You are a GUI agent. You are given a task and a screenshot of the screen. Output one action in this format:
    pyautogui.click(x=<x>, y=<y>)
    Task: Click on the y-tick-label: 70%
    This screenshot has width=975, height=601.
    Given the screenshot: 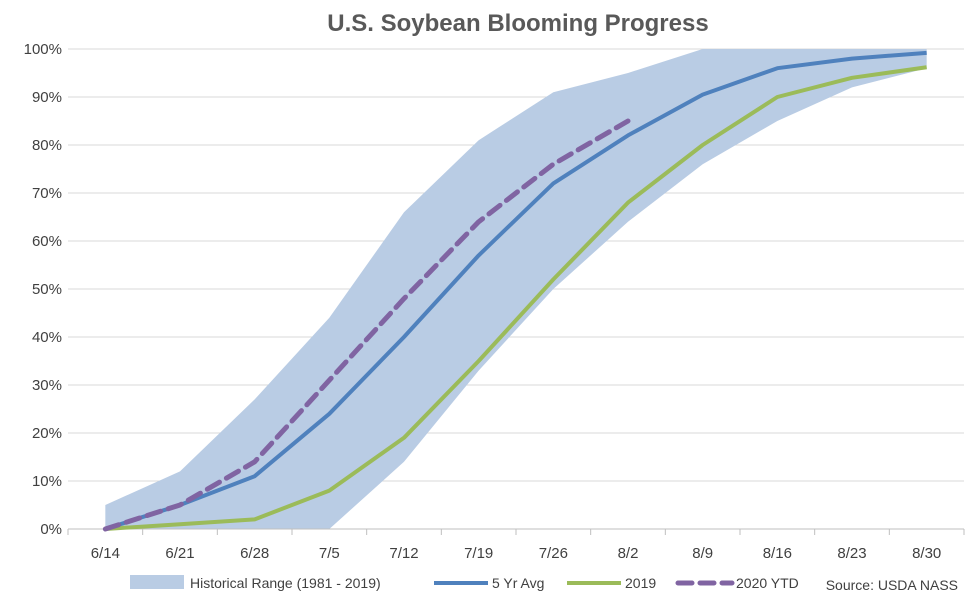 What is the action you would take?
    pyautogui.click(x=47, y=193)
    